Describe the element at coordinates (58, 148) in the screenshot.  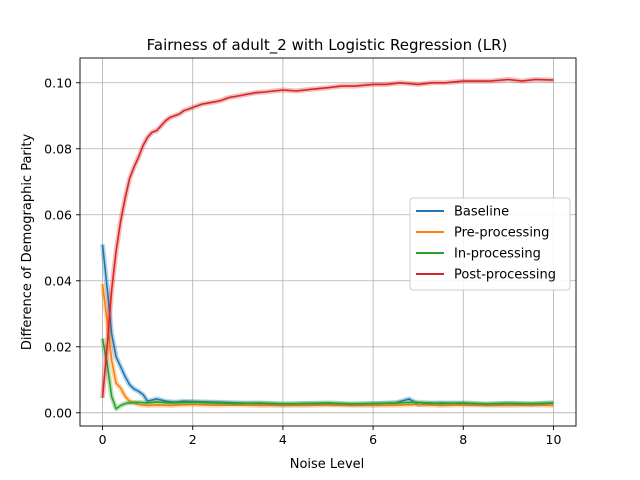
I see `y-tick-label: 0.08` at that location.